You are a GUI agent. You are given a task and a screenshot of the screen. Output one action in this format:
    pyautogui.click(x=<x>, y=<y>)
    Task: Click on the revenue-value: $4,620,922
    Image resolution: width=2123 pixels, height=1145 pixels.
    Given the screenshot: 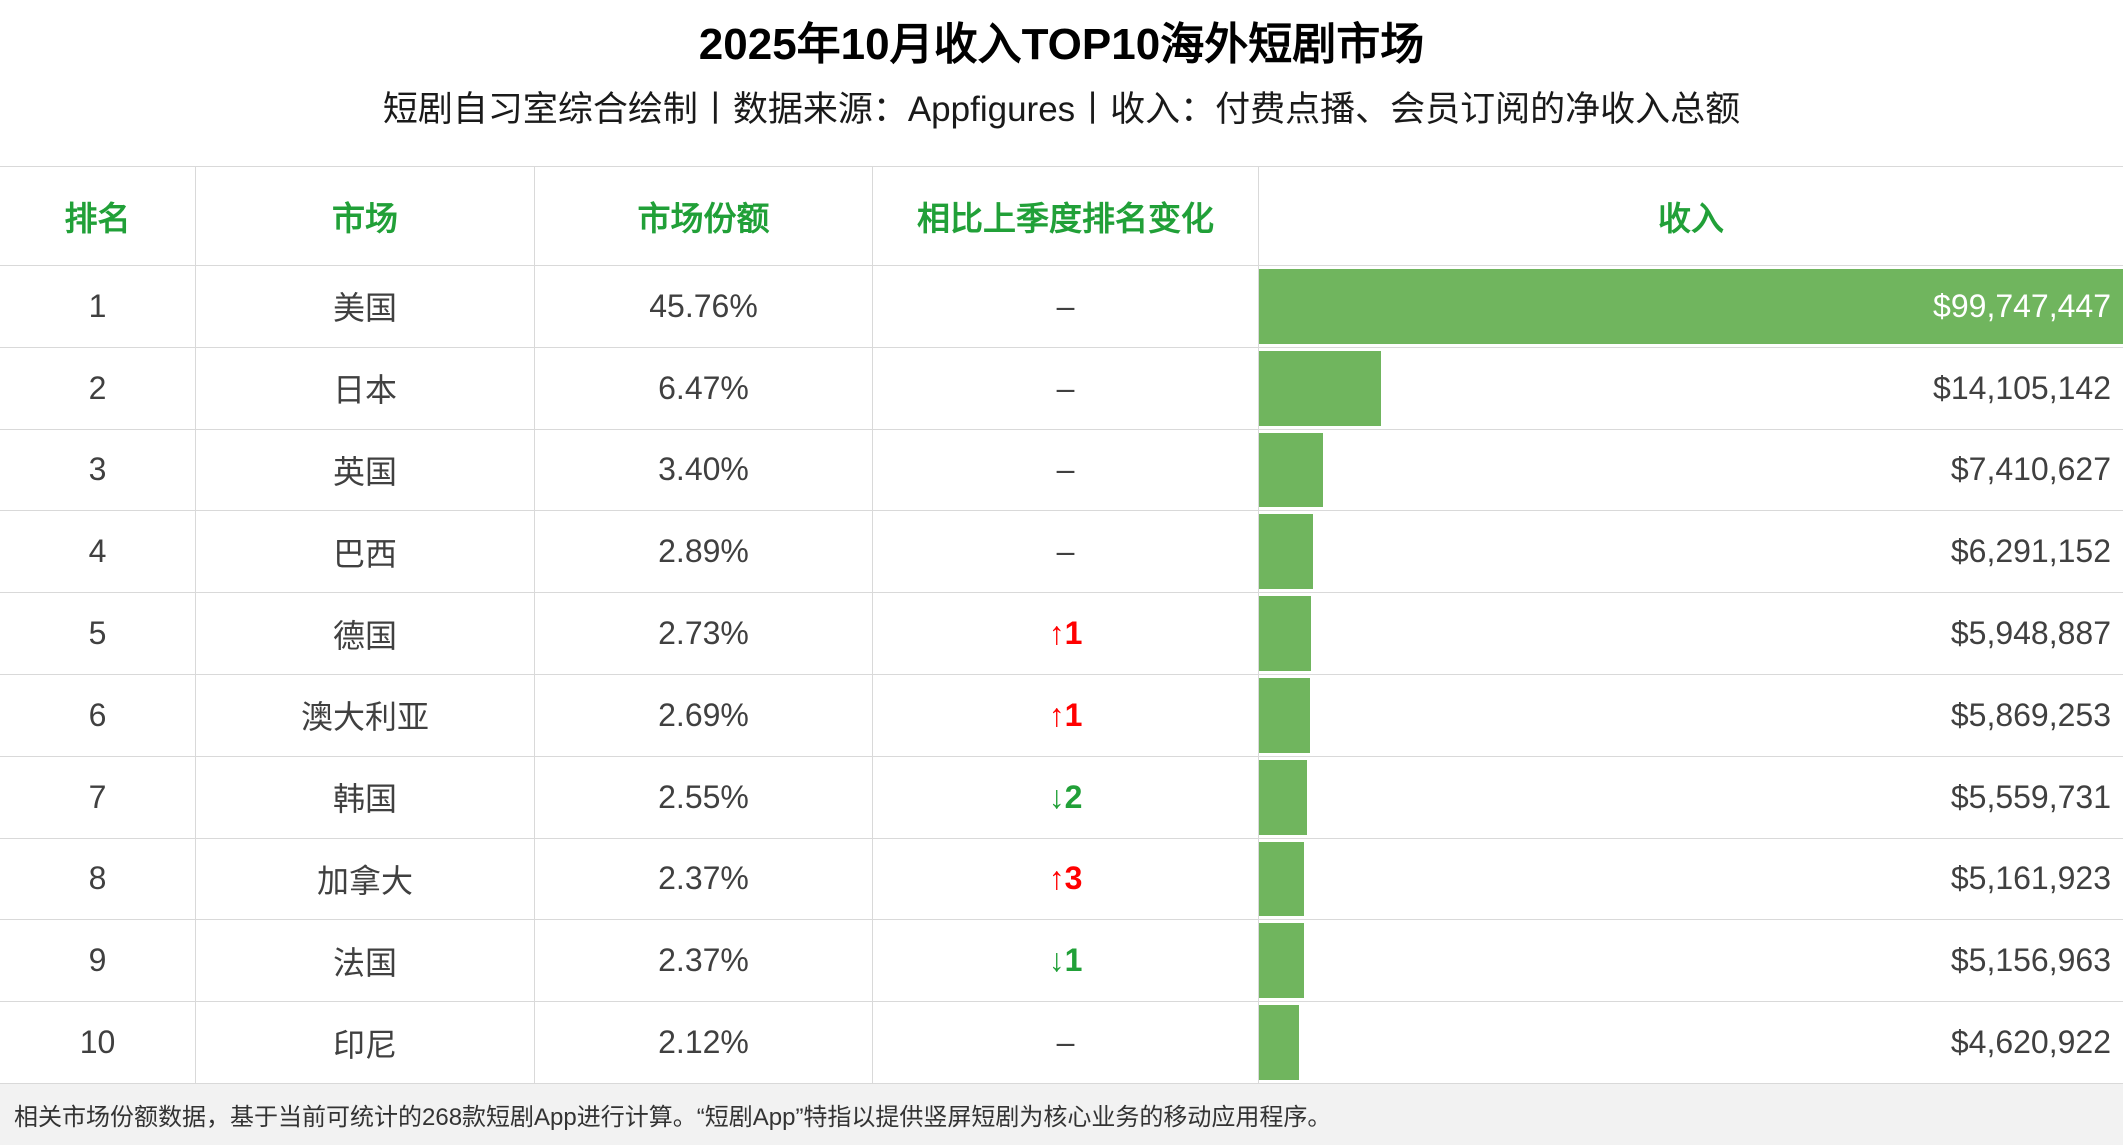 What is the action you would take?
    pyautogui.click(x=2030, y=1042)
    